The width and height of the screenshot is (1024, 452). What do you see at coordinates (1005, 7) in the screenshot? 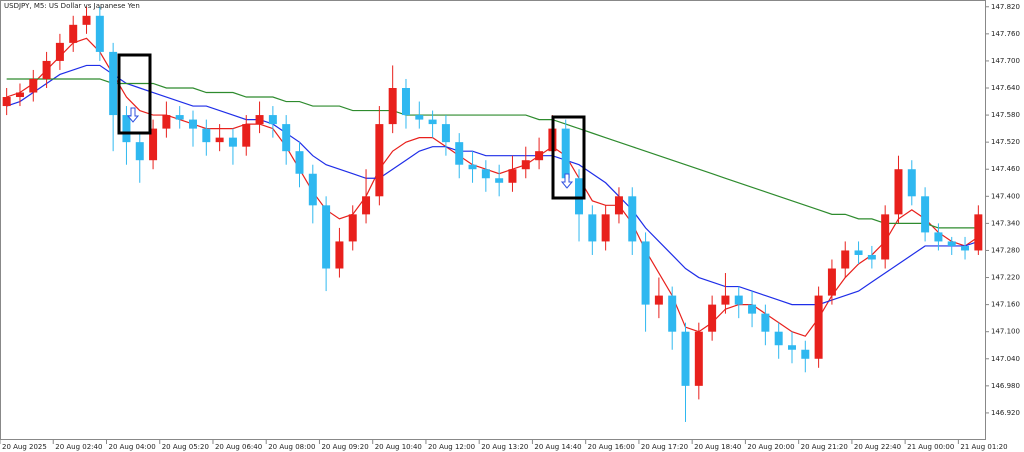
I see `y-tick-label: 147.820` at bounding box center [1005, 7].